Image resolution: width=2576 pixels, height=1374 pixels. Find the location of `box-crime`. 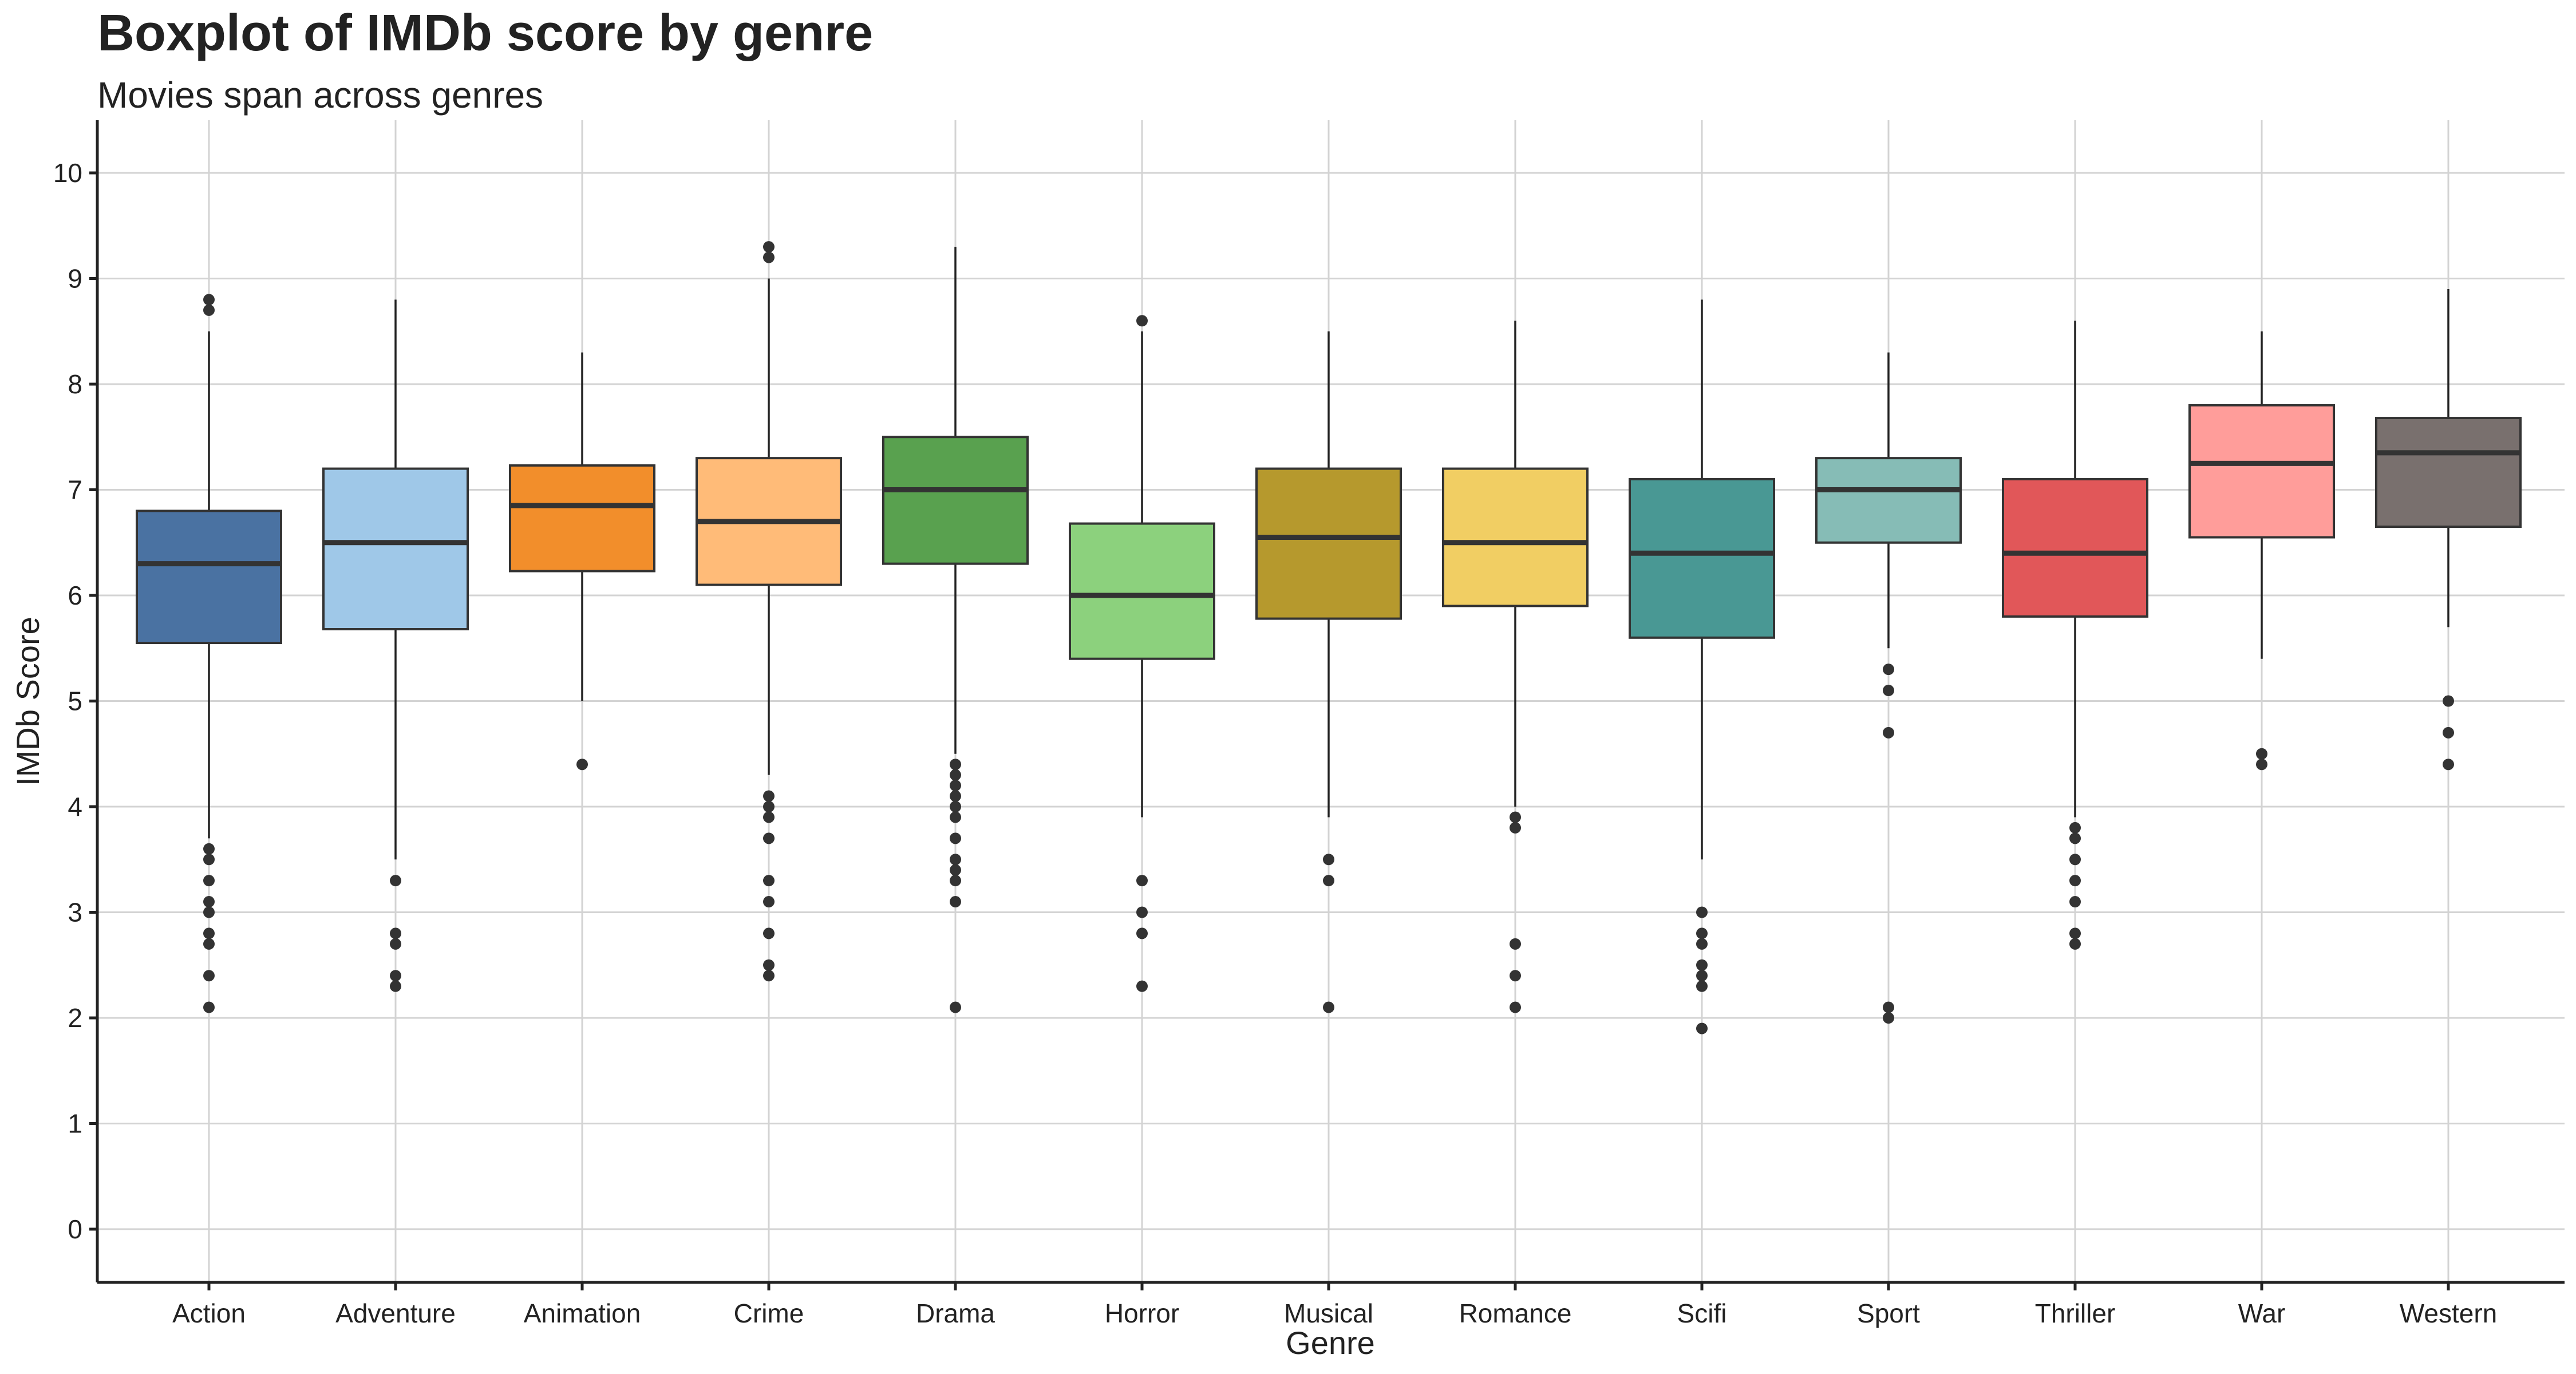

box-crime is located at coordinates (769, 611).